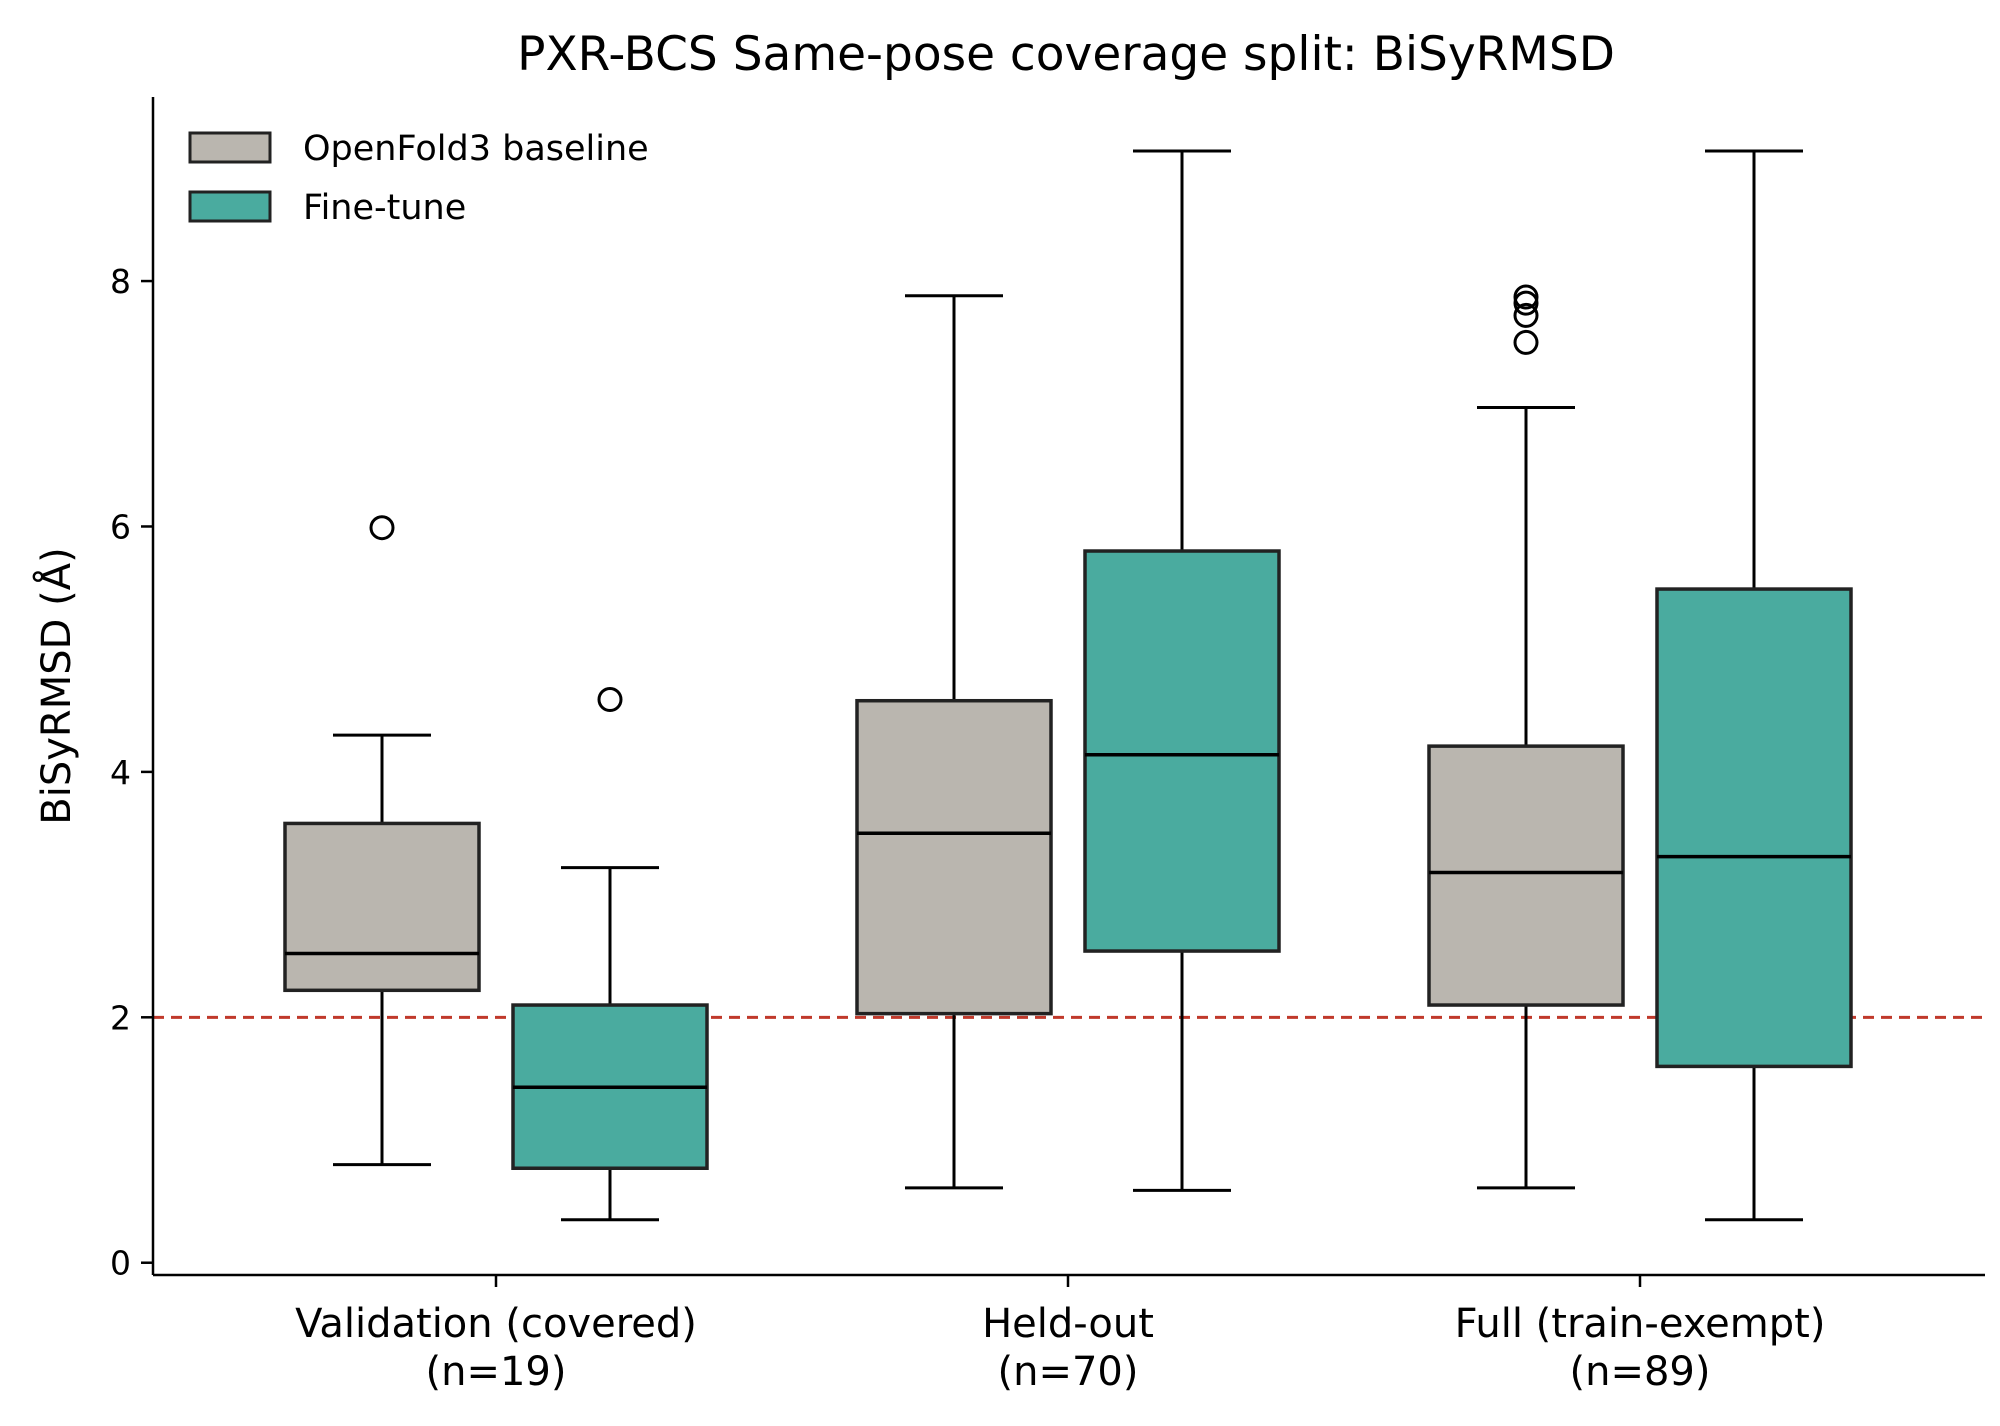  Describe the element at coordinates (56, 685) in the screenshot. I see `y-axis-label: BiSyRMSD (Å)` at that location.